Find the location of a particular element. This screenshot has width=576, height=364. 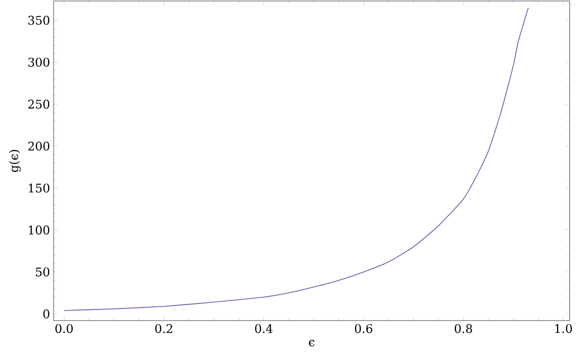

y-axis-title: g(ϵ) is located at coordinates (15, 161).